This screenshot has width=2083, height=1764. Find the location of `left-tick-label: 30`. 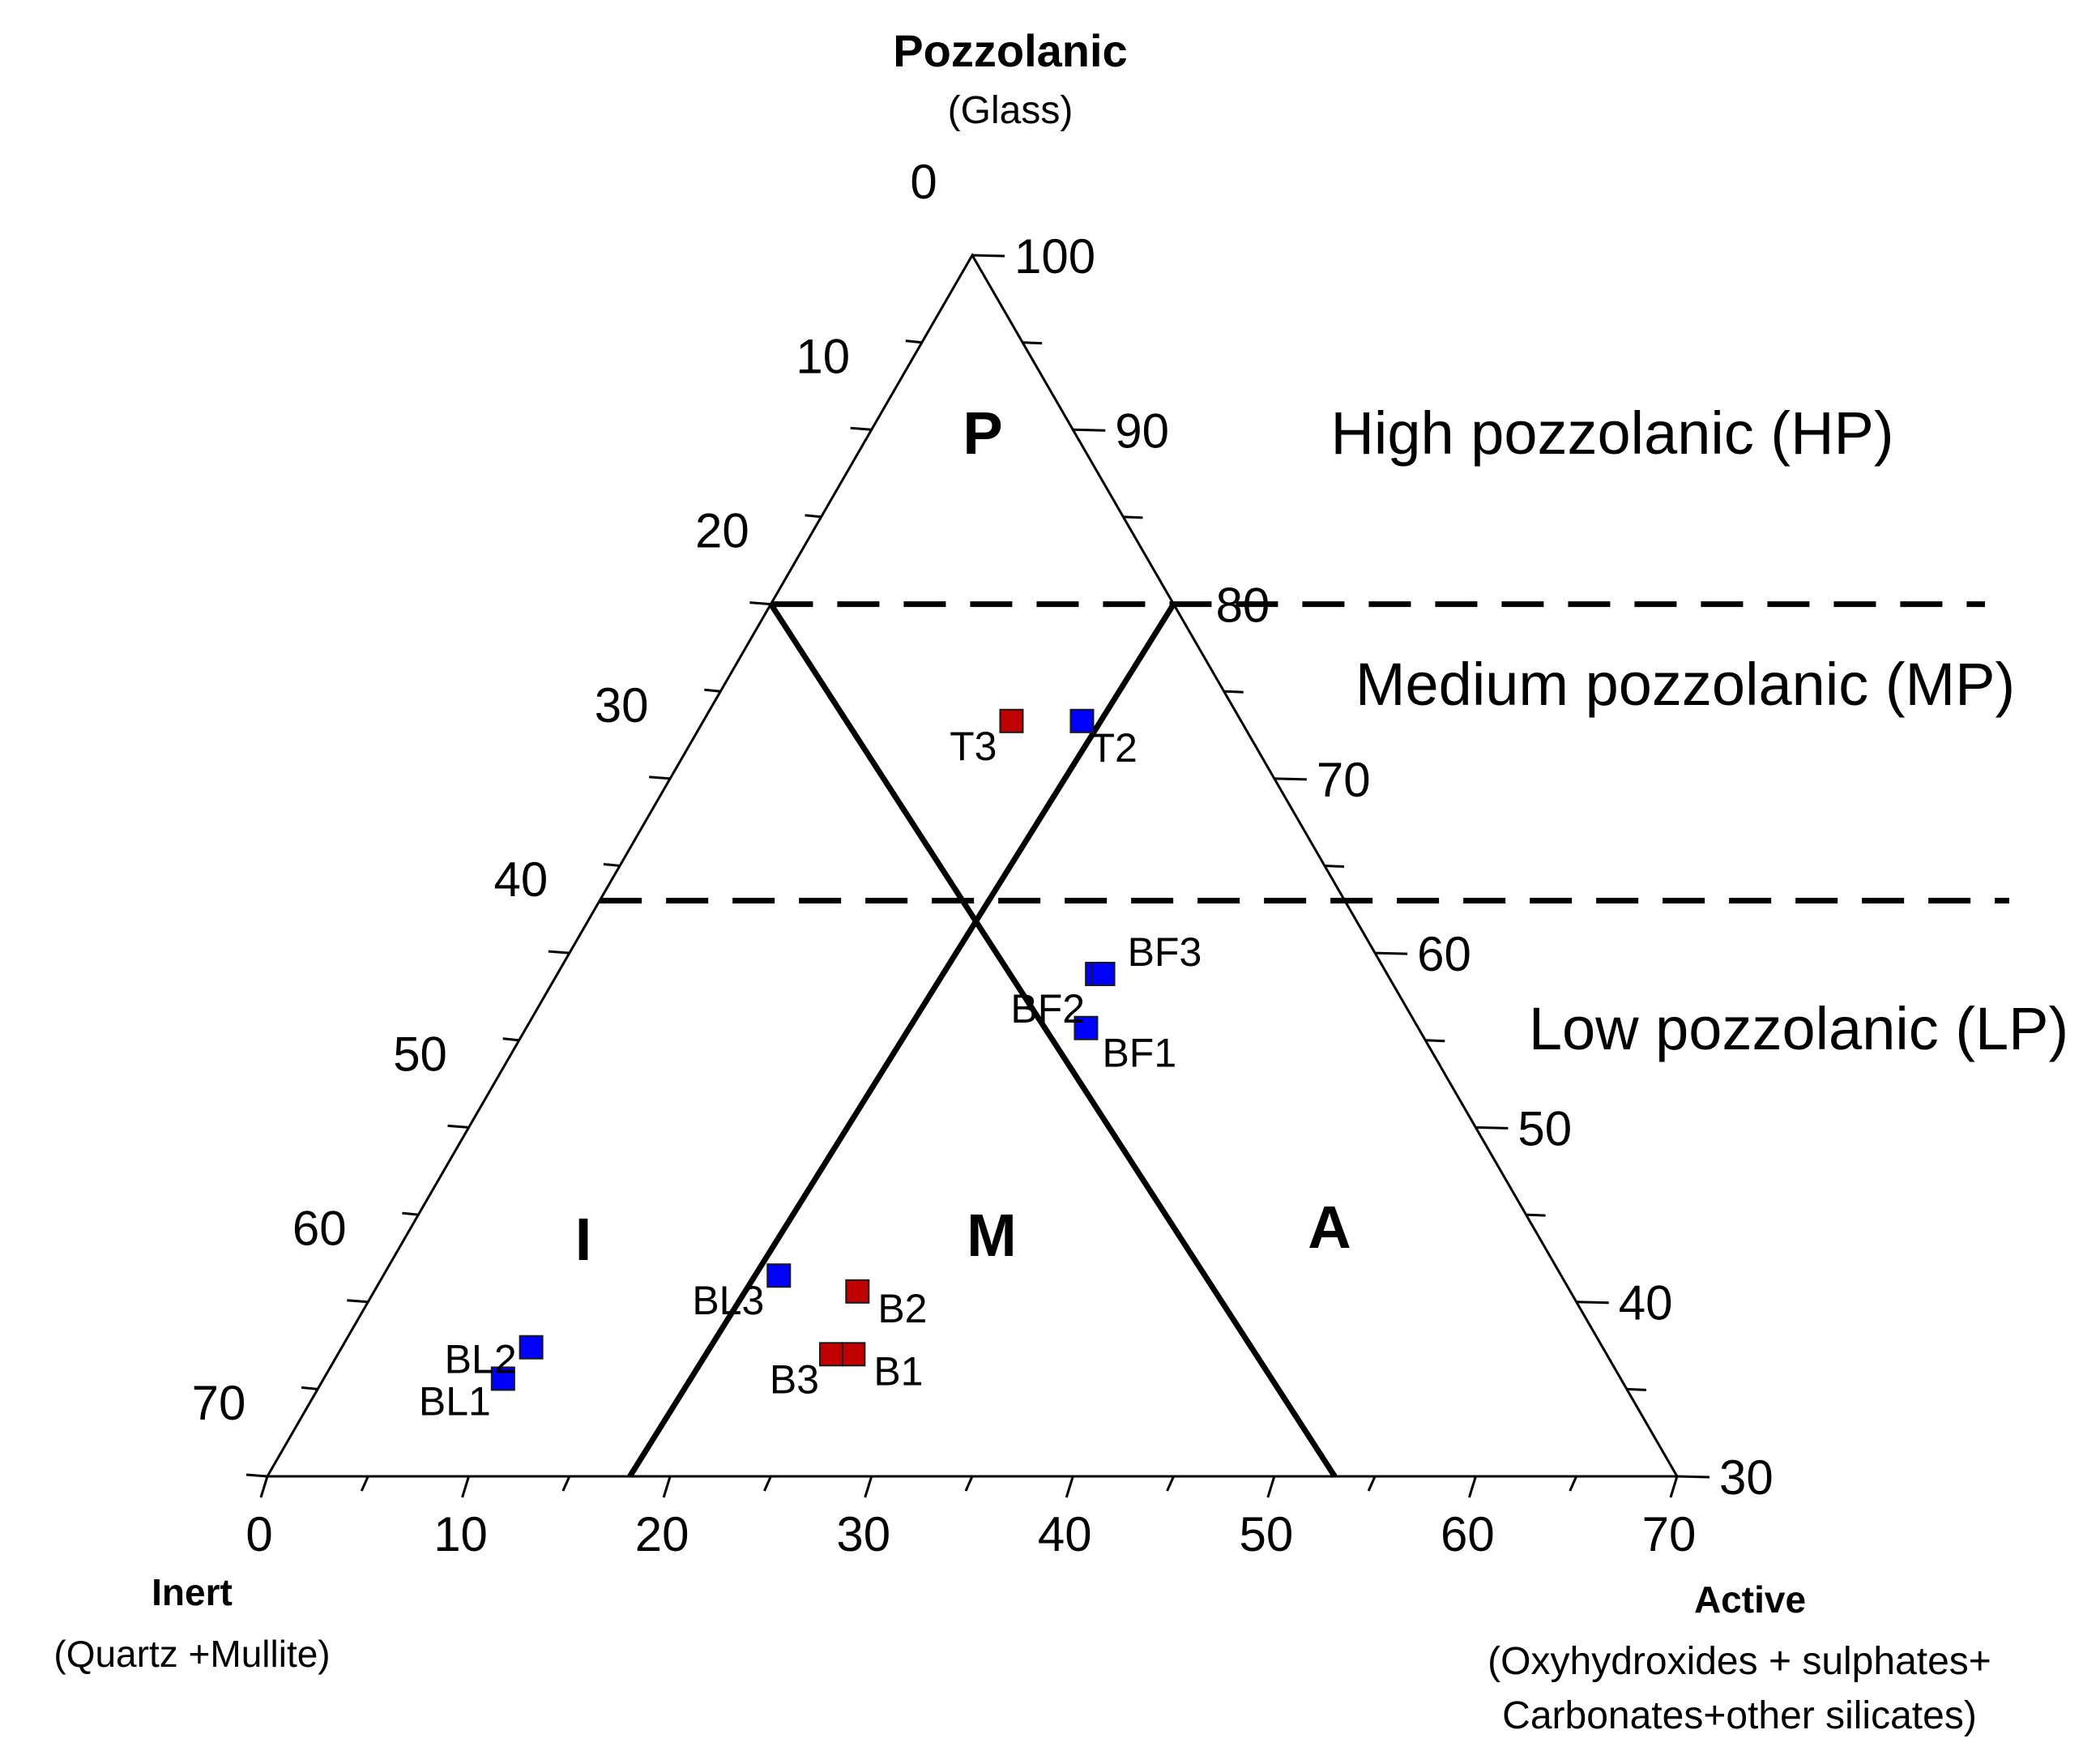

left-tick-label: 30 is located at coordinates (622, 705).